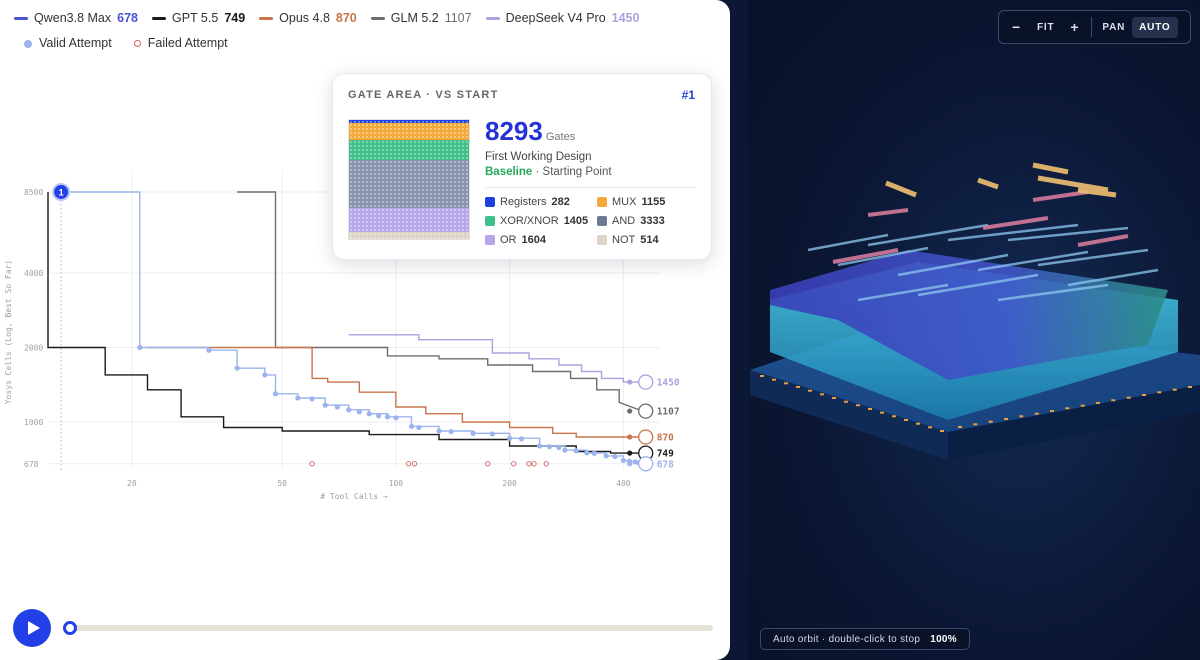  I want to click on stack-layer-and, so click(409, 184).